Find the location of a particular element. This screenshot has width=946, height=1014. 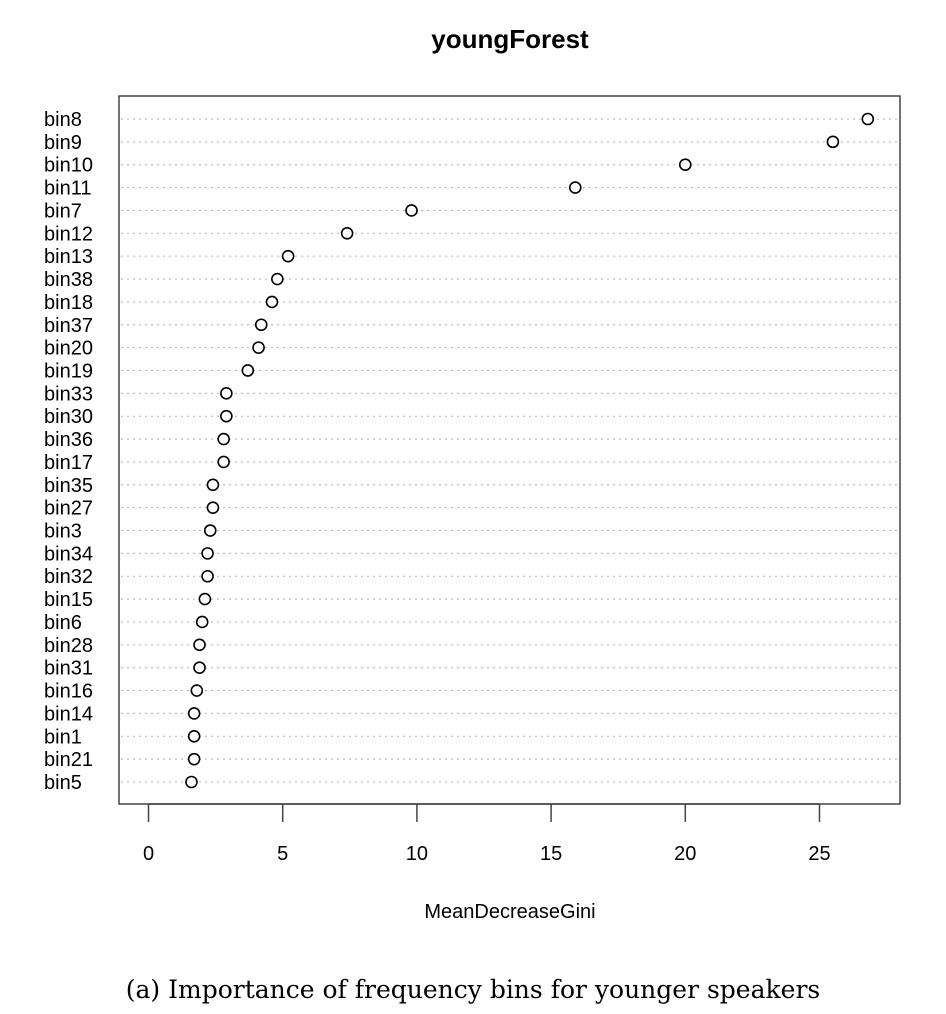

category-label: bin35 is located at coordinates (68, 486).